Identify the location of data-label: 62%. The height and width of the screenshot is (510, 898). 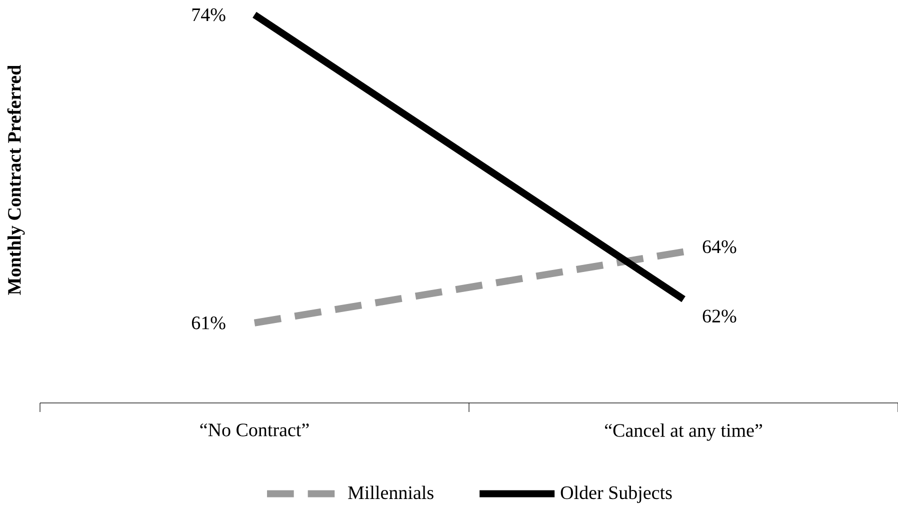
(719, 316).